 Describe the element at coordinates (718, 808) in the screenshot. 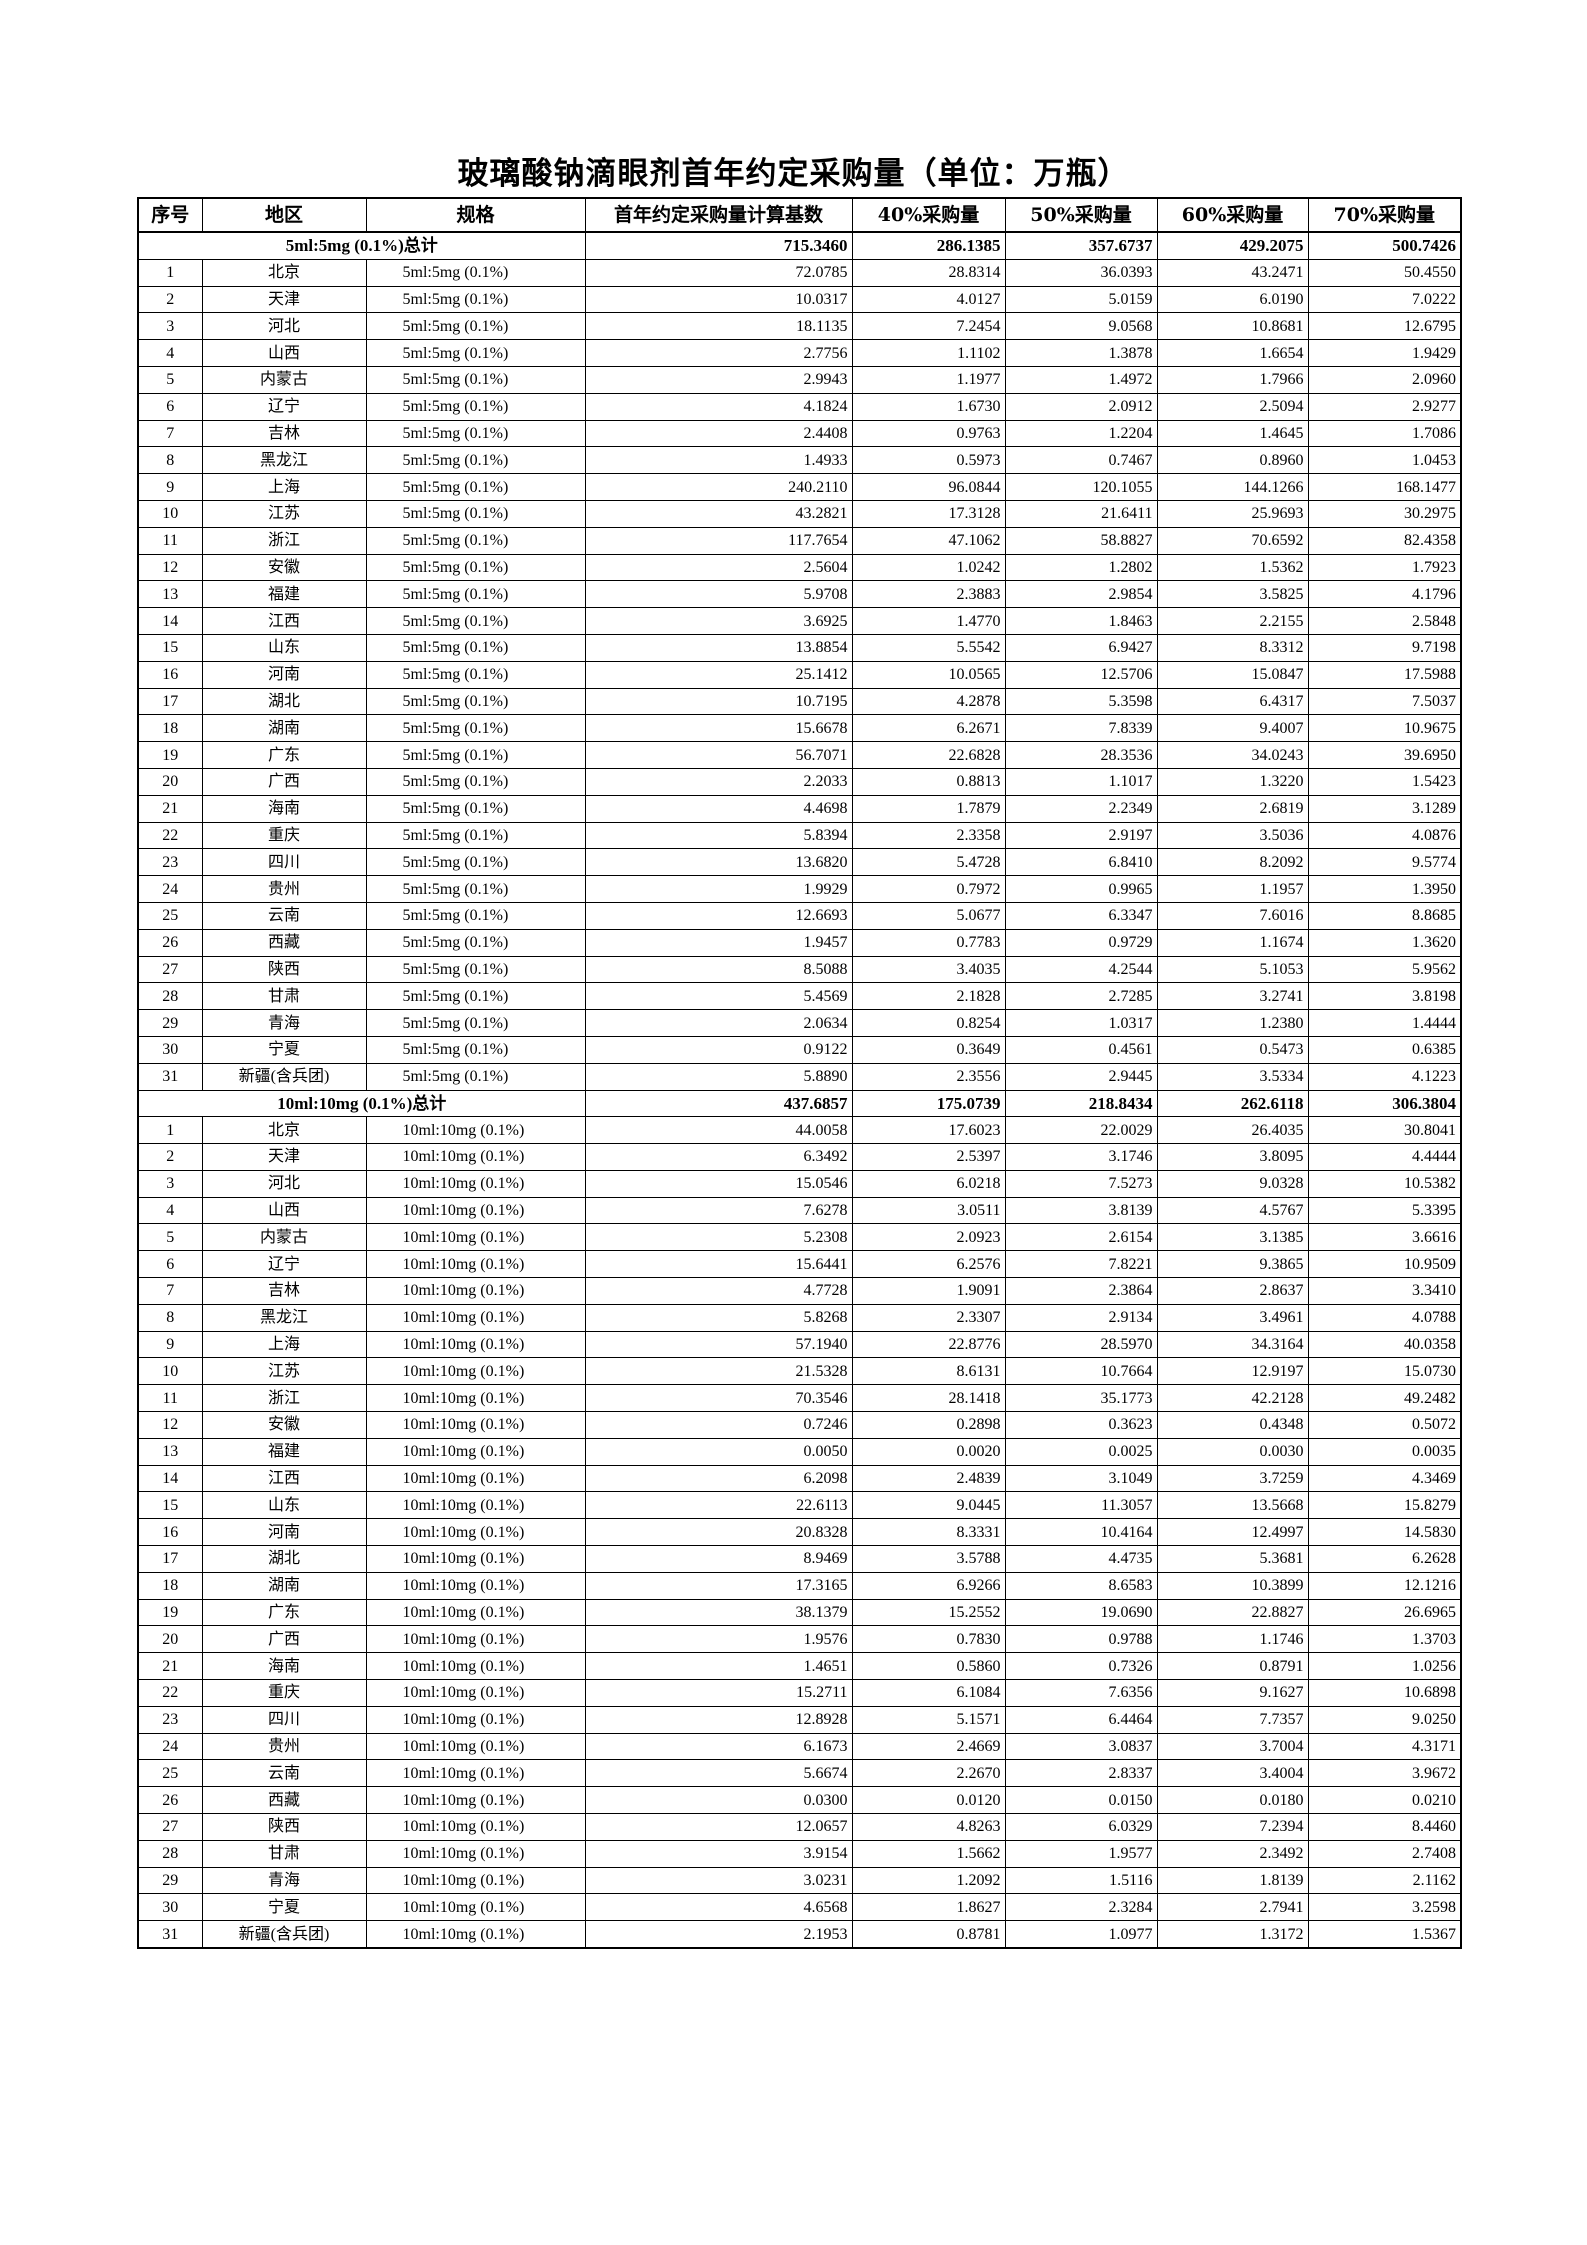

I see `base-quantity: 4.4698` at that location.